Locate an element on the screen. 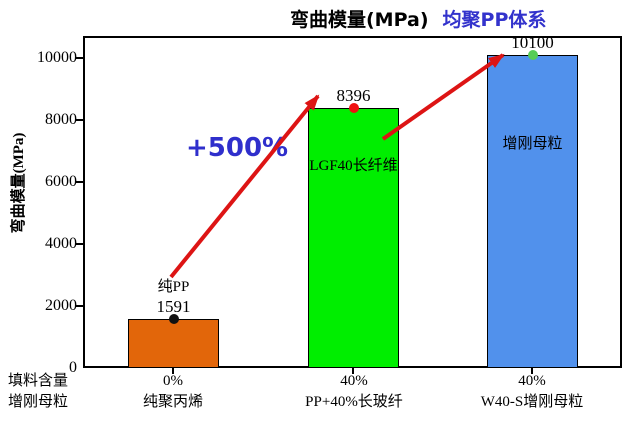 This screenshot has height=421, width=629. bar-inner-label: 增刚母粒 is located at coordinates (532, 144).